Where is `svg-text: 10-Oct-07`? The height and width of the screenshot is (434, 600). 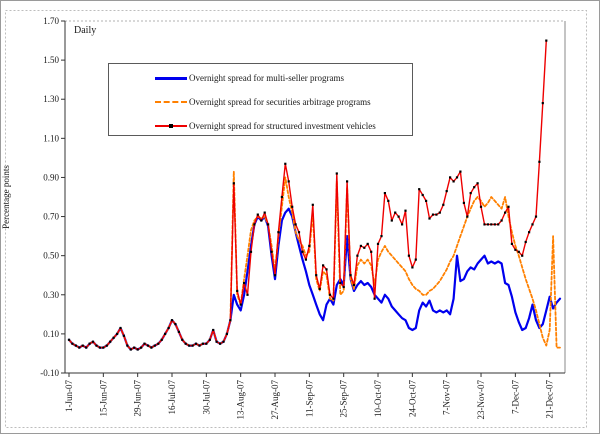
svg-text: 10-Oct-07 is located at coordinates (378, 398).